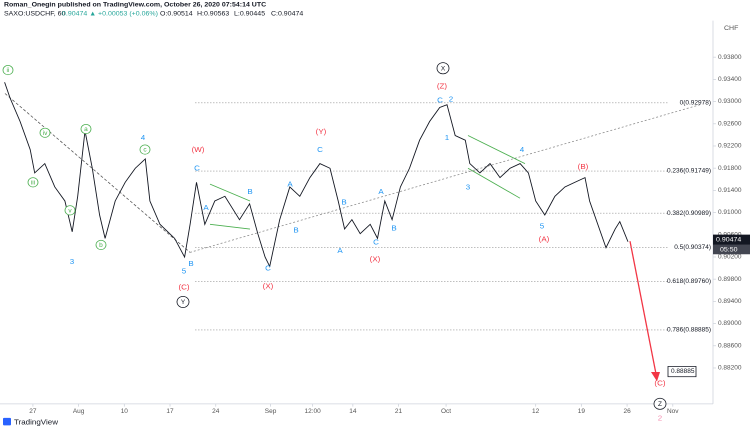 This screenshot has width=750, height=430. Describe the element at coordinates (689, 213) in the screenshot. I see `fib-label: 0.382(0.90989)` at that location.